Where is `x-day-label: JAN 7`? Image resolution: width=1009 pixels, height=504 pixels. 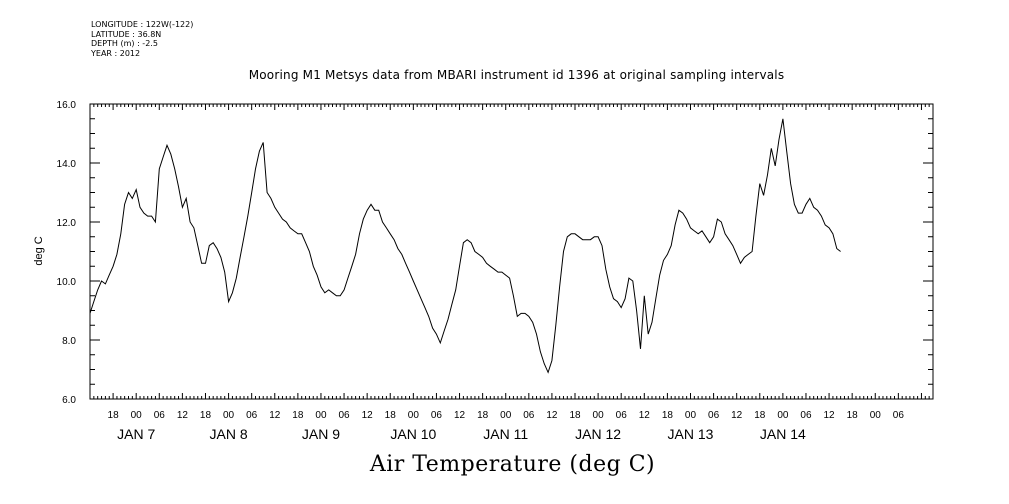
x-day-label: JAN 7 is located at coordinates (136, 434).